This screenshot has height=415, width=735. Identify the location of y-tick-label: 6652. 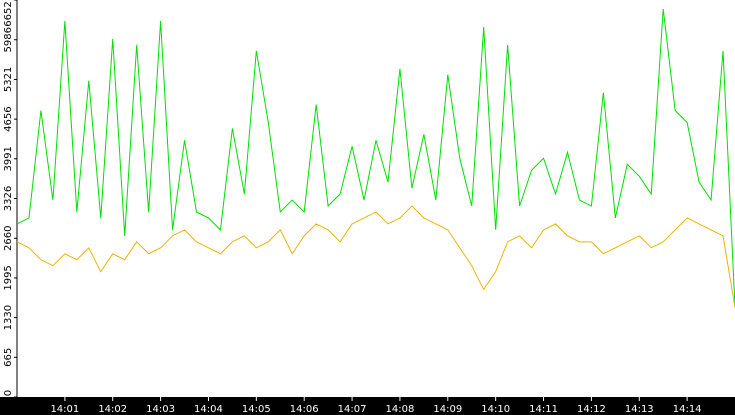
(8, 13).